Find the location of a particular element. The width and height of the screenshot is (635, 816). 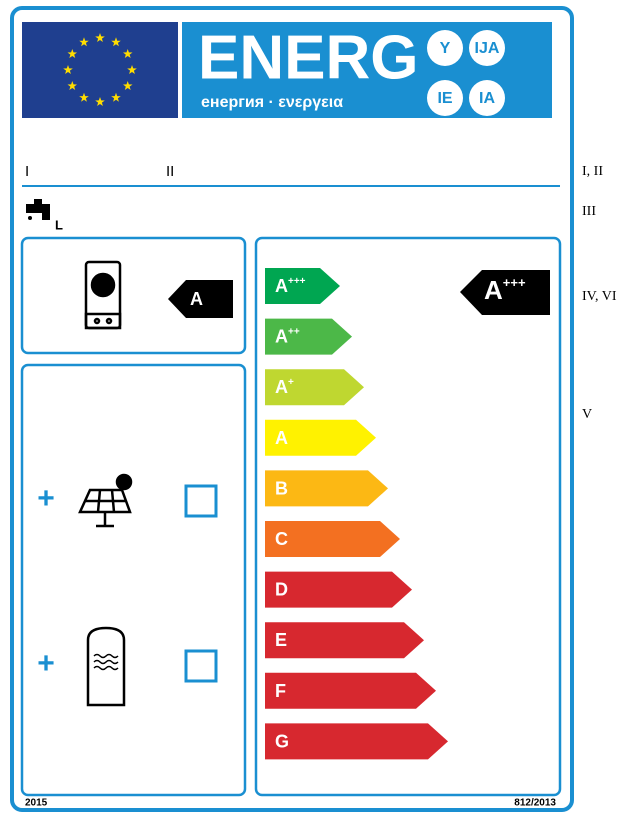

language-badge-text: Y is located at coordinates (445, 48).